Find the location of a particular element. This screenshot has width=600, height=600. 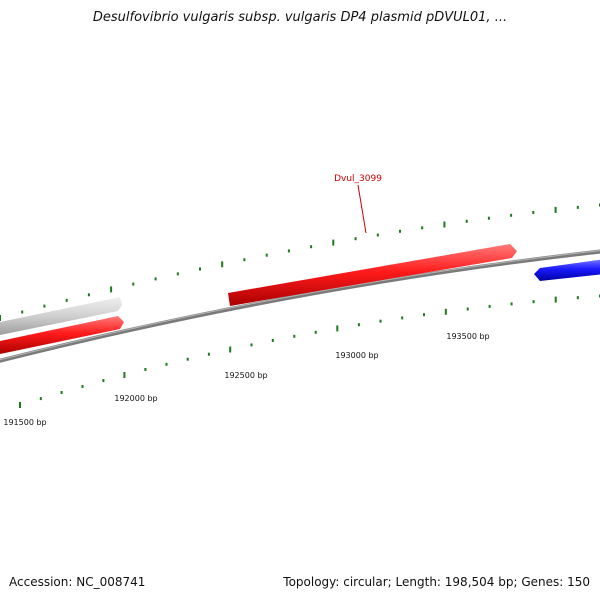

tick-label-192000: 192000 bp is located at coordinates (135, 398).